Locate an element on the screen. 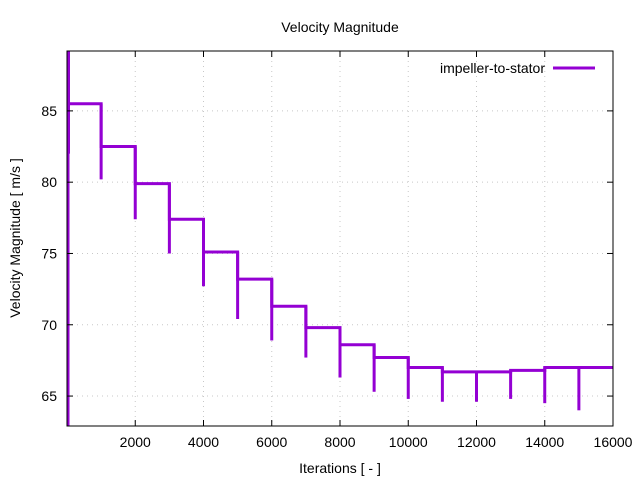 The height and width of the screenshot is (480, 640). x-tick-label: 6000 is located at coordinates (271, 442).